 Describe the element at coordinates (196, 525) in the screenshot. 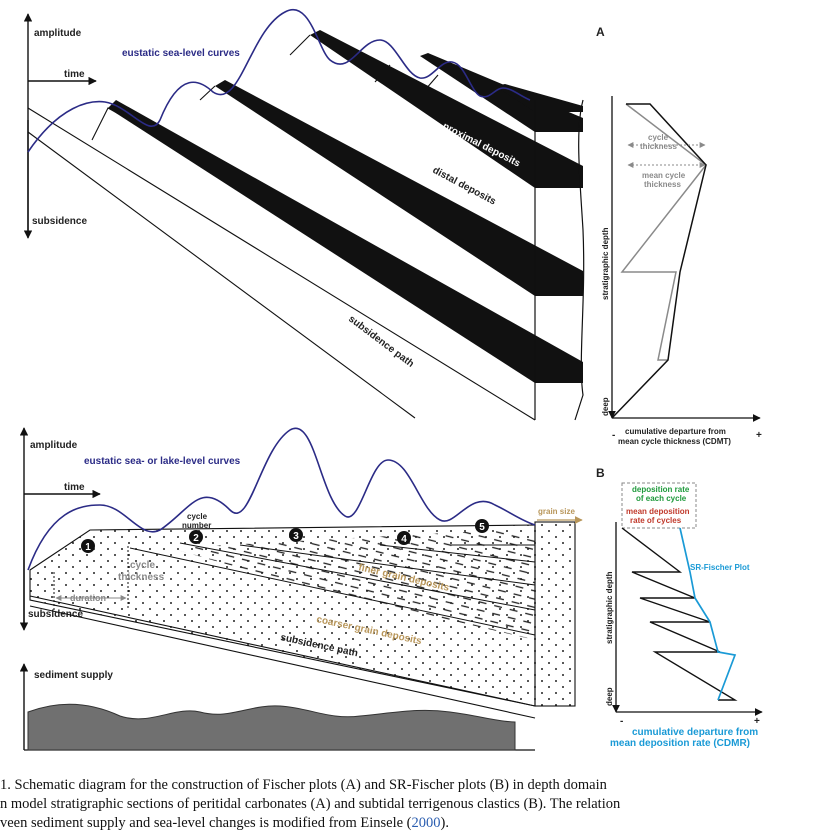

I see `cycle-number-2: number` at that location.